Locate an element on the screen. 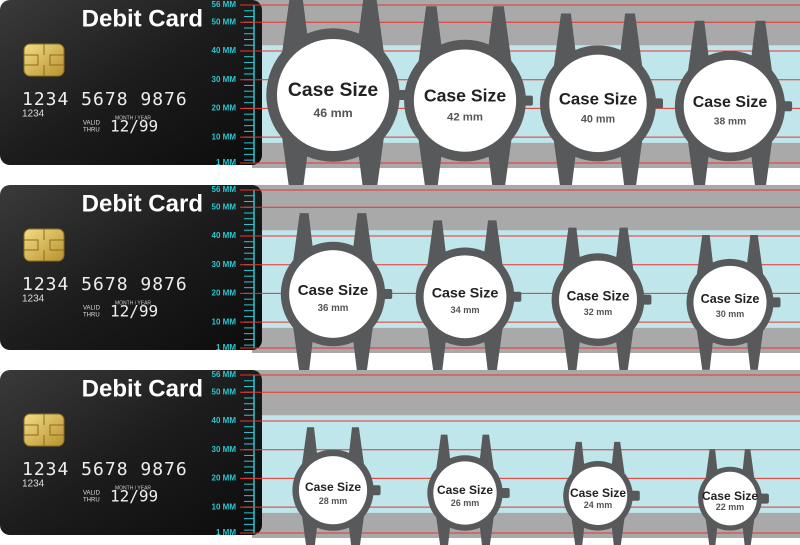 The width and height of the screenshot is (800, 545). watch: Case Size 46 mm is located at coordinates (336, 99).